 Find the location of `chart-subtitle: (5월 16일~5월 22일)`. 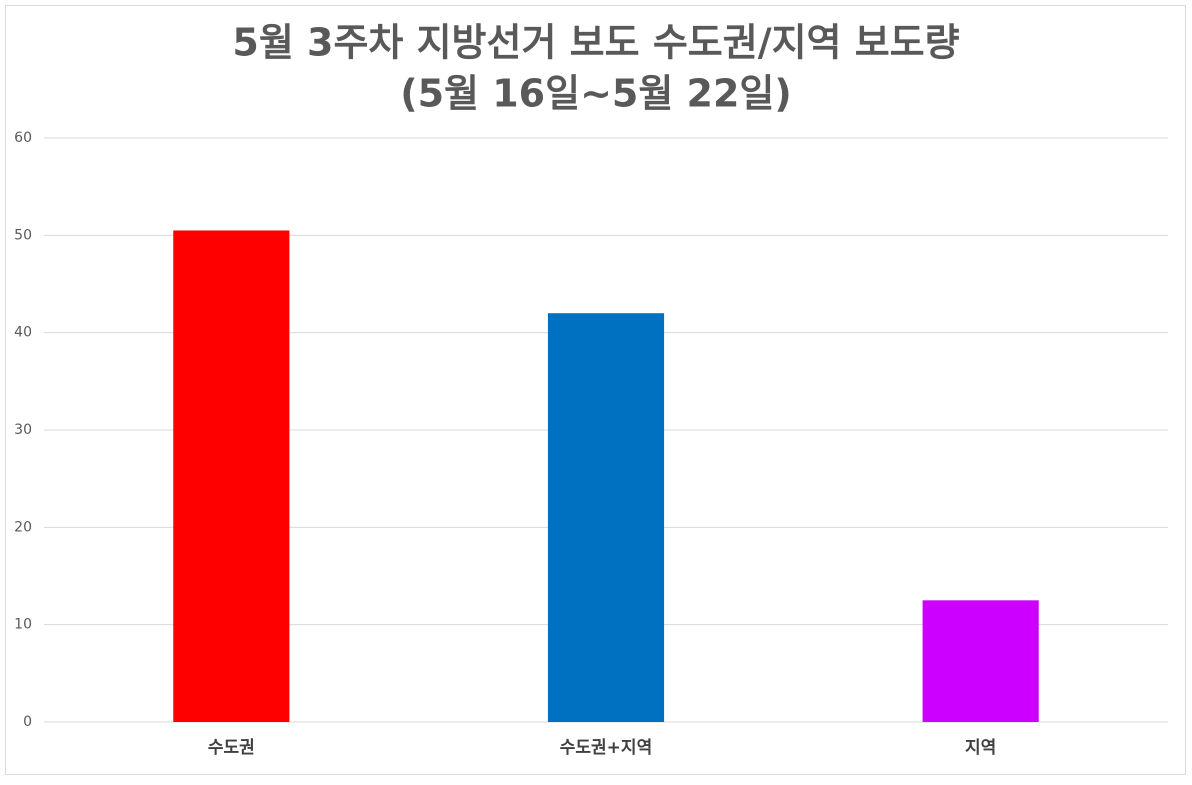

chart-subtitle: (5월 16일~5월 22일) is located at coordinates (596, 94).